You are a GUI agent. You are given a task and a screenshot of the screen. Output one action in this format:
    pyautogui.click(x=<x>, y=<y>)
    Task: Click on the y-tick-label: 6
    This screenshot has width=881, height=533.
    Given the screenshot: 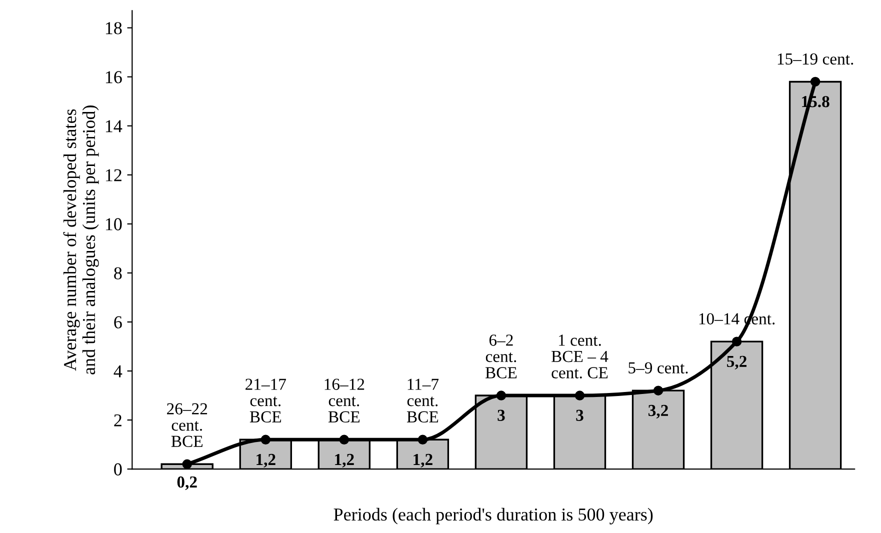 What is the action you would take?
    pyautogui.click(x=118, y=322)
    